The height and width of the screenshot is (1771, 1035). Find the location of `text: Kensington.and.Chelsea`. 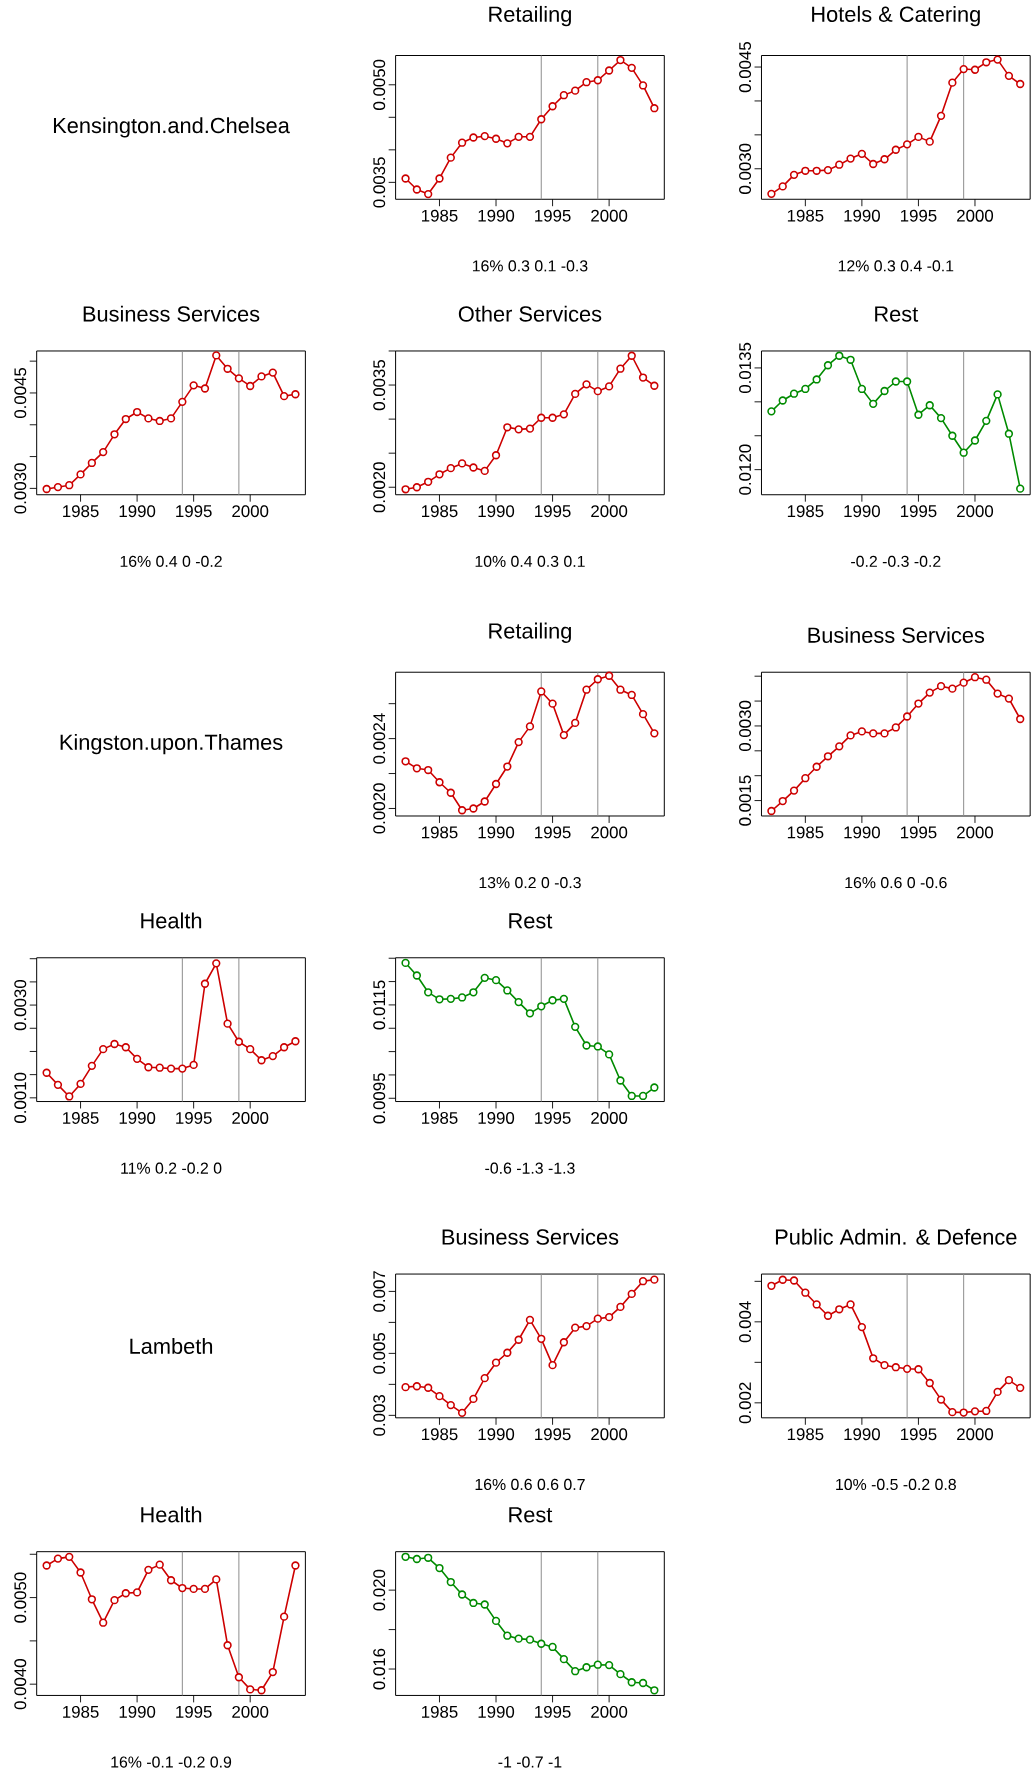

text: Kensington.and.Chelsea is located at coordinates (171, 127).